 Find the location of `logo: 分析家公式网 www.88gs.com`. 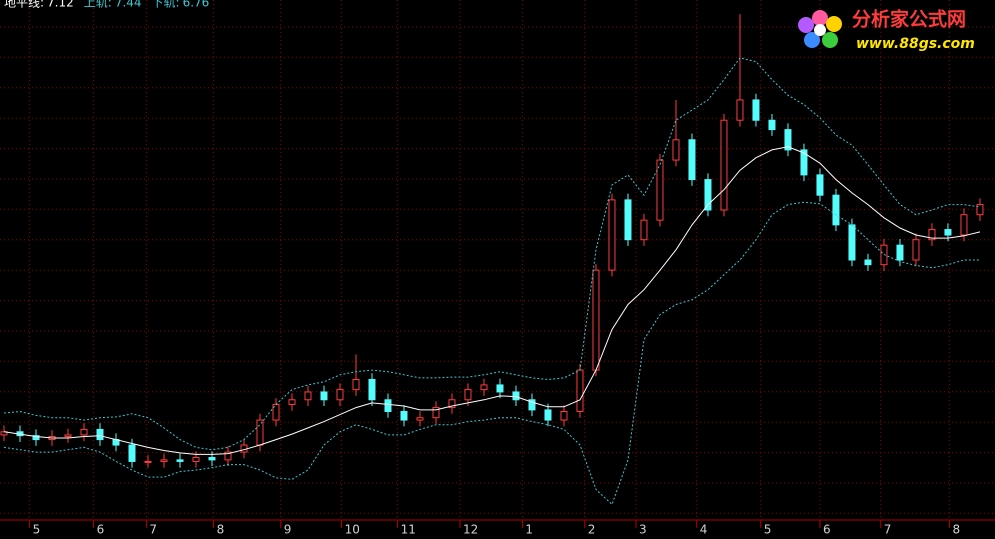

logo: 分析家公式网 www.88gs.com is located at coordinates (886, 30).